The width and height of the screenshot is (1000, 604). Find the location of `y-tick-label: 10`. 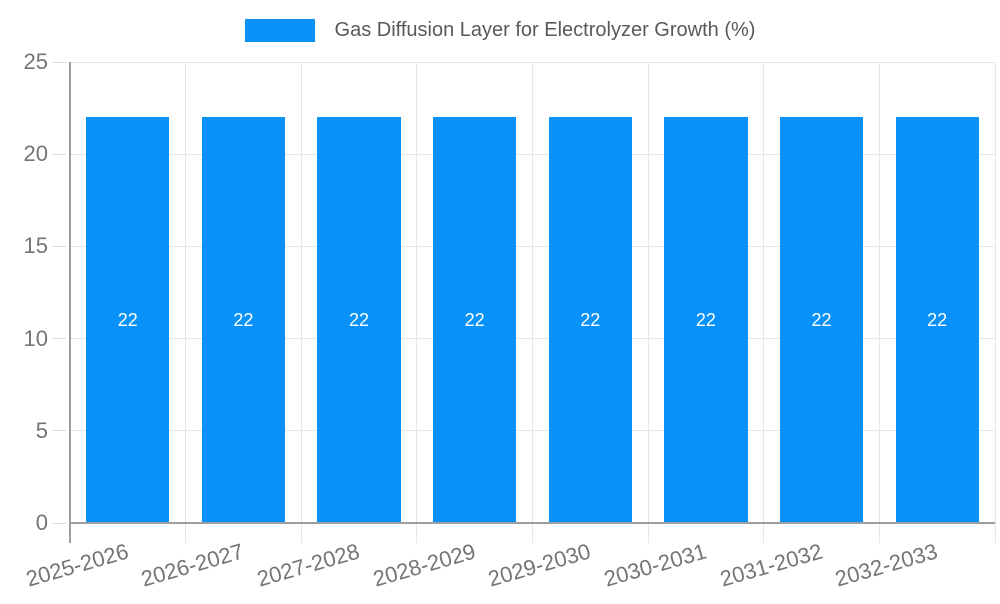

y-tick-label: 10 is located at coordinates (35, 338).